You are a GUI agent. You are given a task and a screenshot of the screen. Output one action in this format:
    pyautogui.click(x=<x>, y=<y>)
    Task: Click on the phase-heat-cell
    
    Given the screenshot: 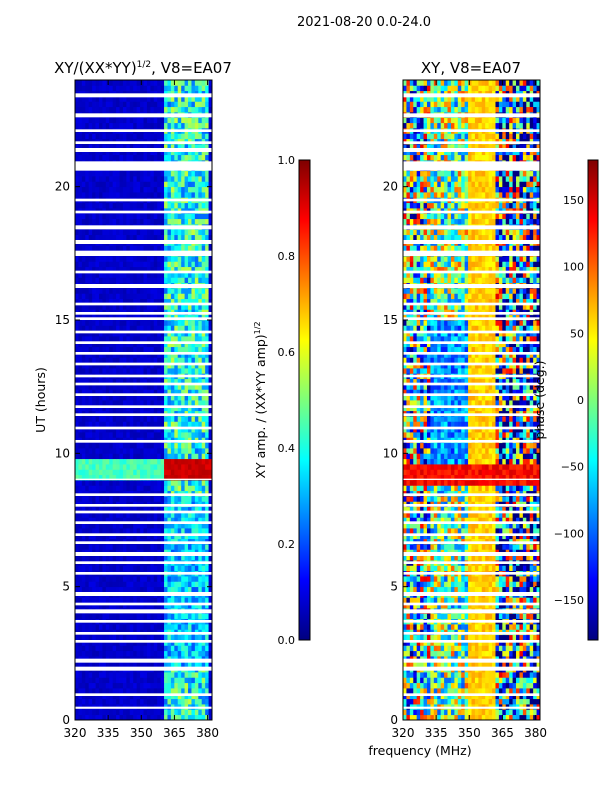 What is the action you would take?
    pyautogui.click(x=432, y=717)
    